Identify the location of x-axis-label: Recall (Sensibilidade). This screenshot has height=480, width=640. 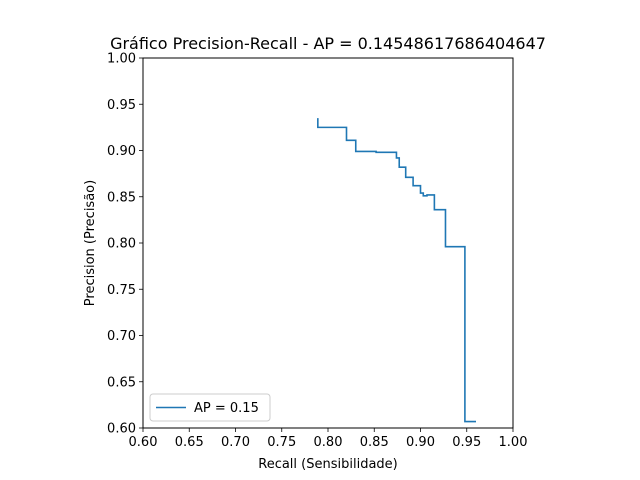
(328, 464).